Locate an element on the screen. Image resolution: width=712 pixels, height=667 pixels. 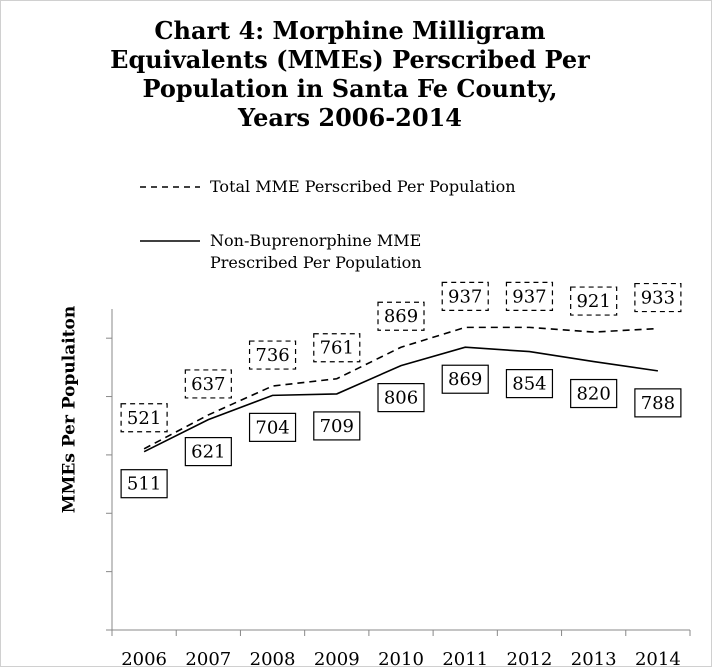
data-label: 933 is located at coordinates (658, 298).